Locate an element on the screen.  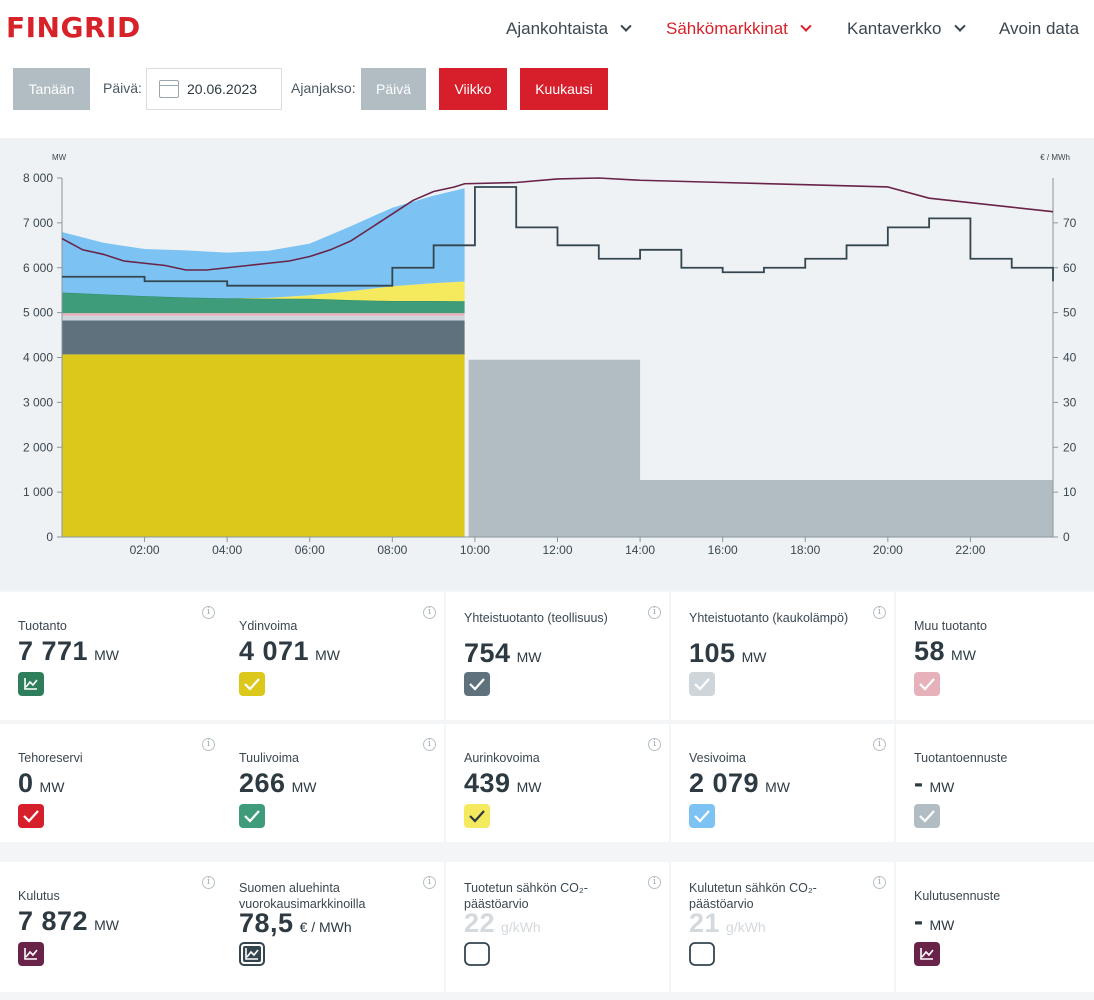
y2-tick-label: 40 is located at coordinates (1070, 358).